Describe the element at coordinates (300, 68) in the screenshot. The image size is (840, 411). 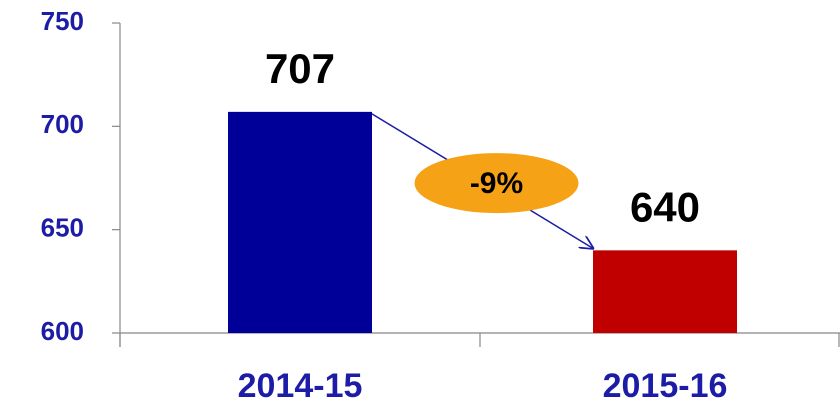
I see `value-label: 707` at that location.